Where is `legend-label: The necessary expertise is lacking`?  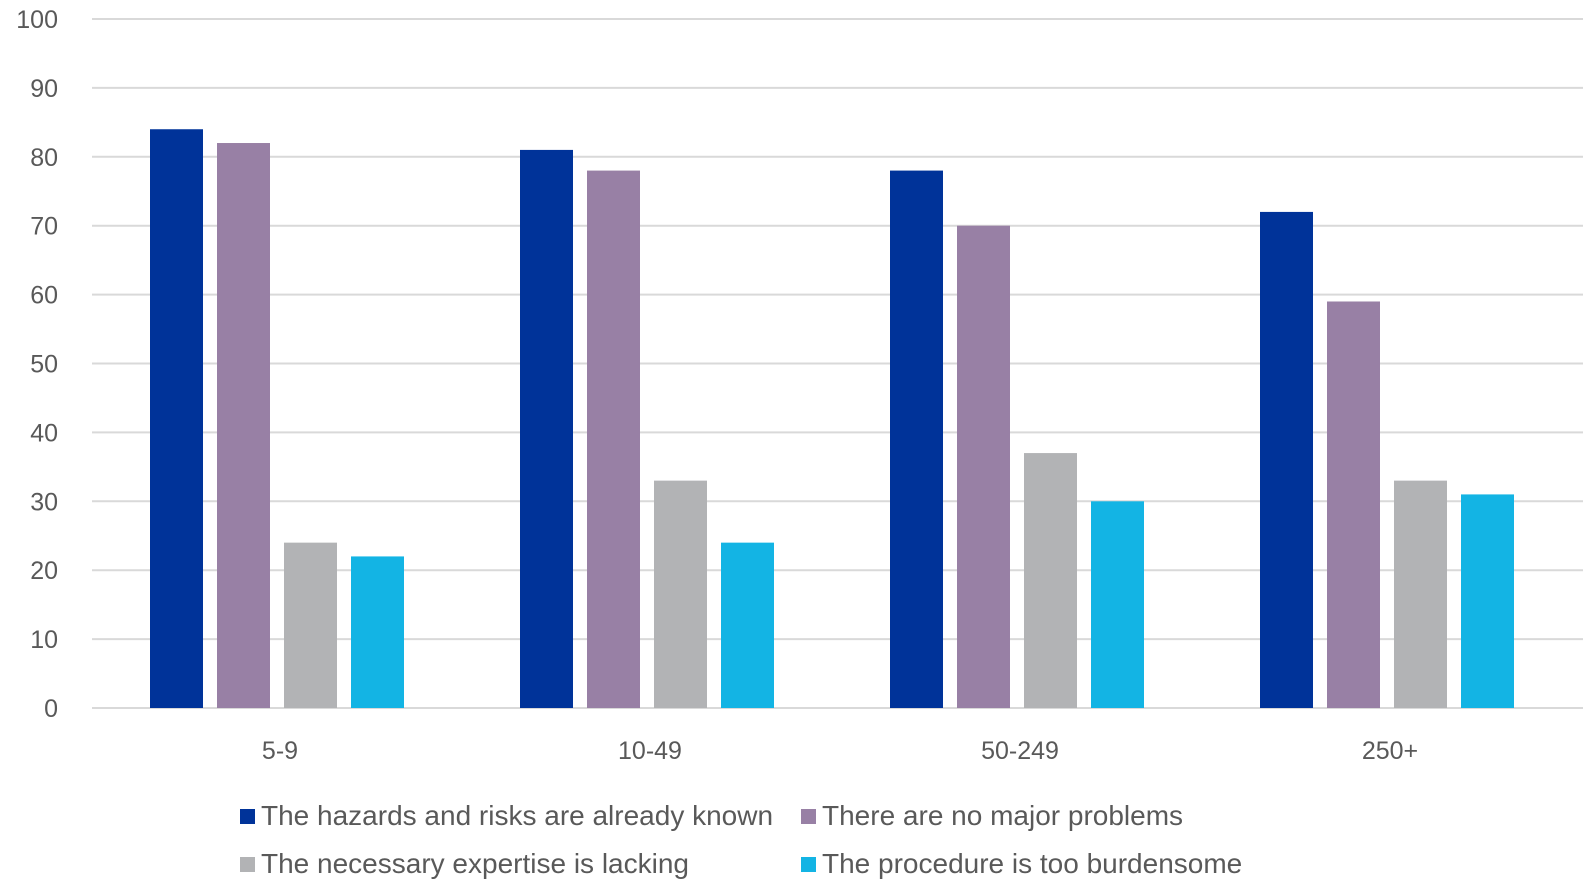
legend-label: The necessary expertise is lacking is located at coordinates (475, 863).